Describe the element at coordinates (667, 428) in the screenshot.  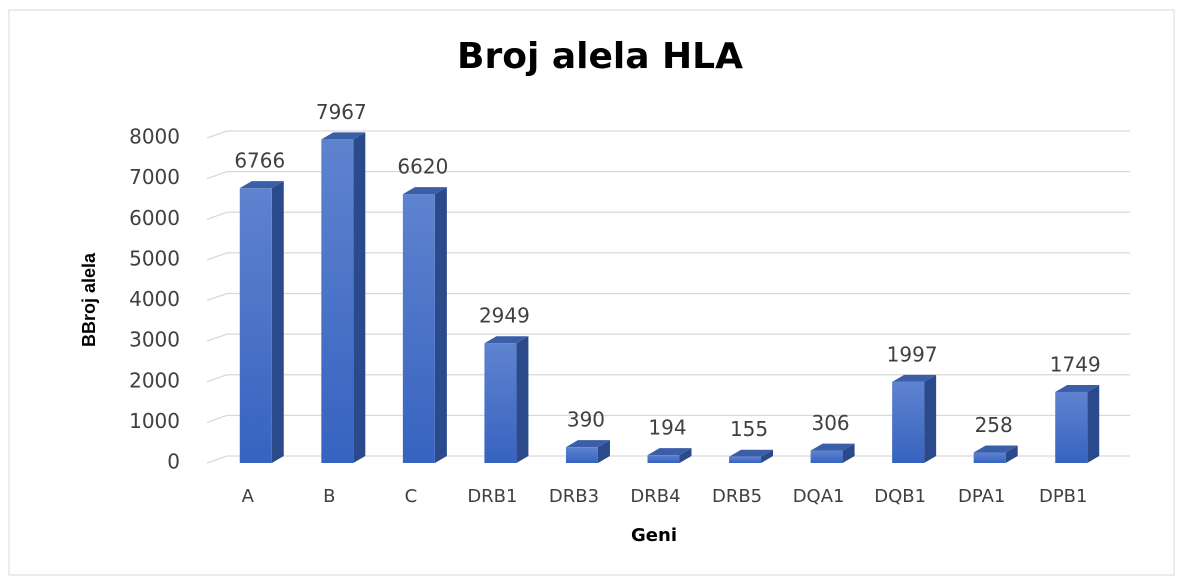
I see `value-label: 194` at that location.